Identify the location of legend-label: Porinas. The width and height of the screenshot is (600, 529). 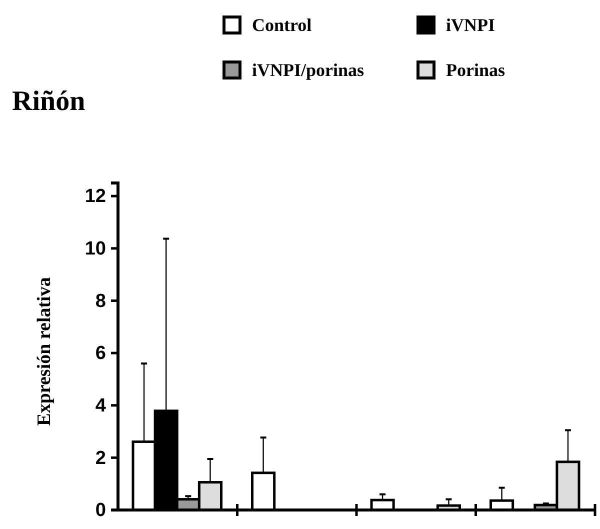
(476, 70).